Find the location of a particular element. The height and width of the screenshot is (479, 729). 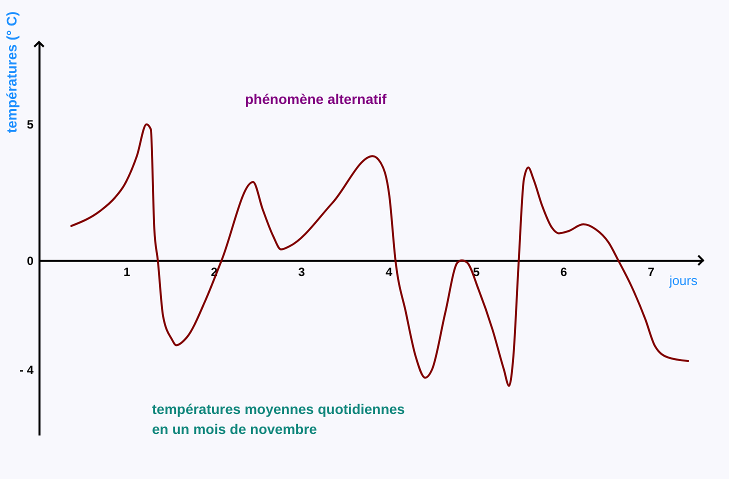

annotation: températures moyennes quotidiennes en un mois de novembre is located at coordinates (279, 419).